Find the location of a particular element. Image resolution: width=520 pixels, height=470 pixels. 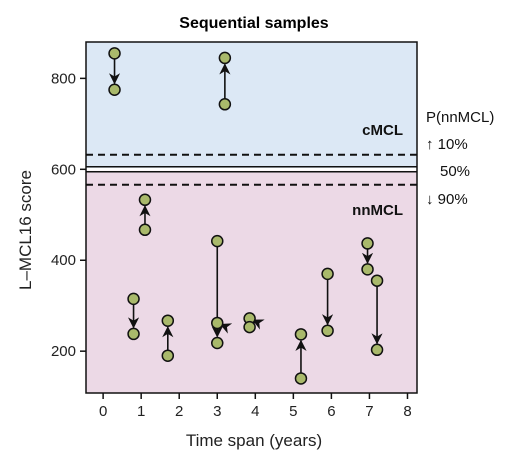

x-tick-label: 1 is located at coordinates (141, 411).